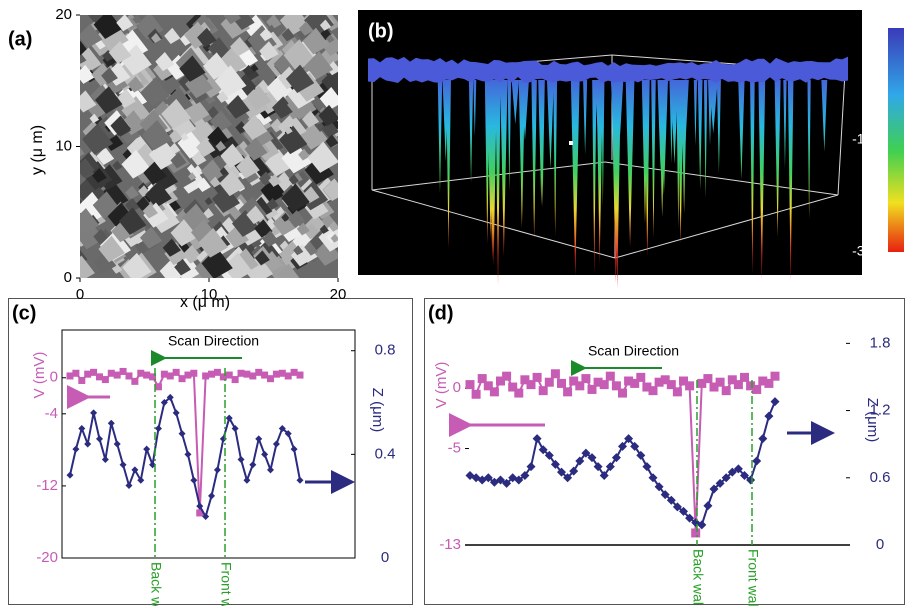  I want to click on series-line, so click(622, 464).